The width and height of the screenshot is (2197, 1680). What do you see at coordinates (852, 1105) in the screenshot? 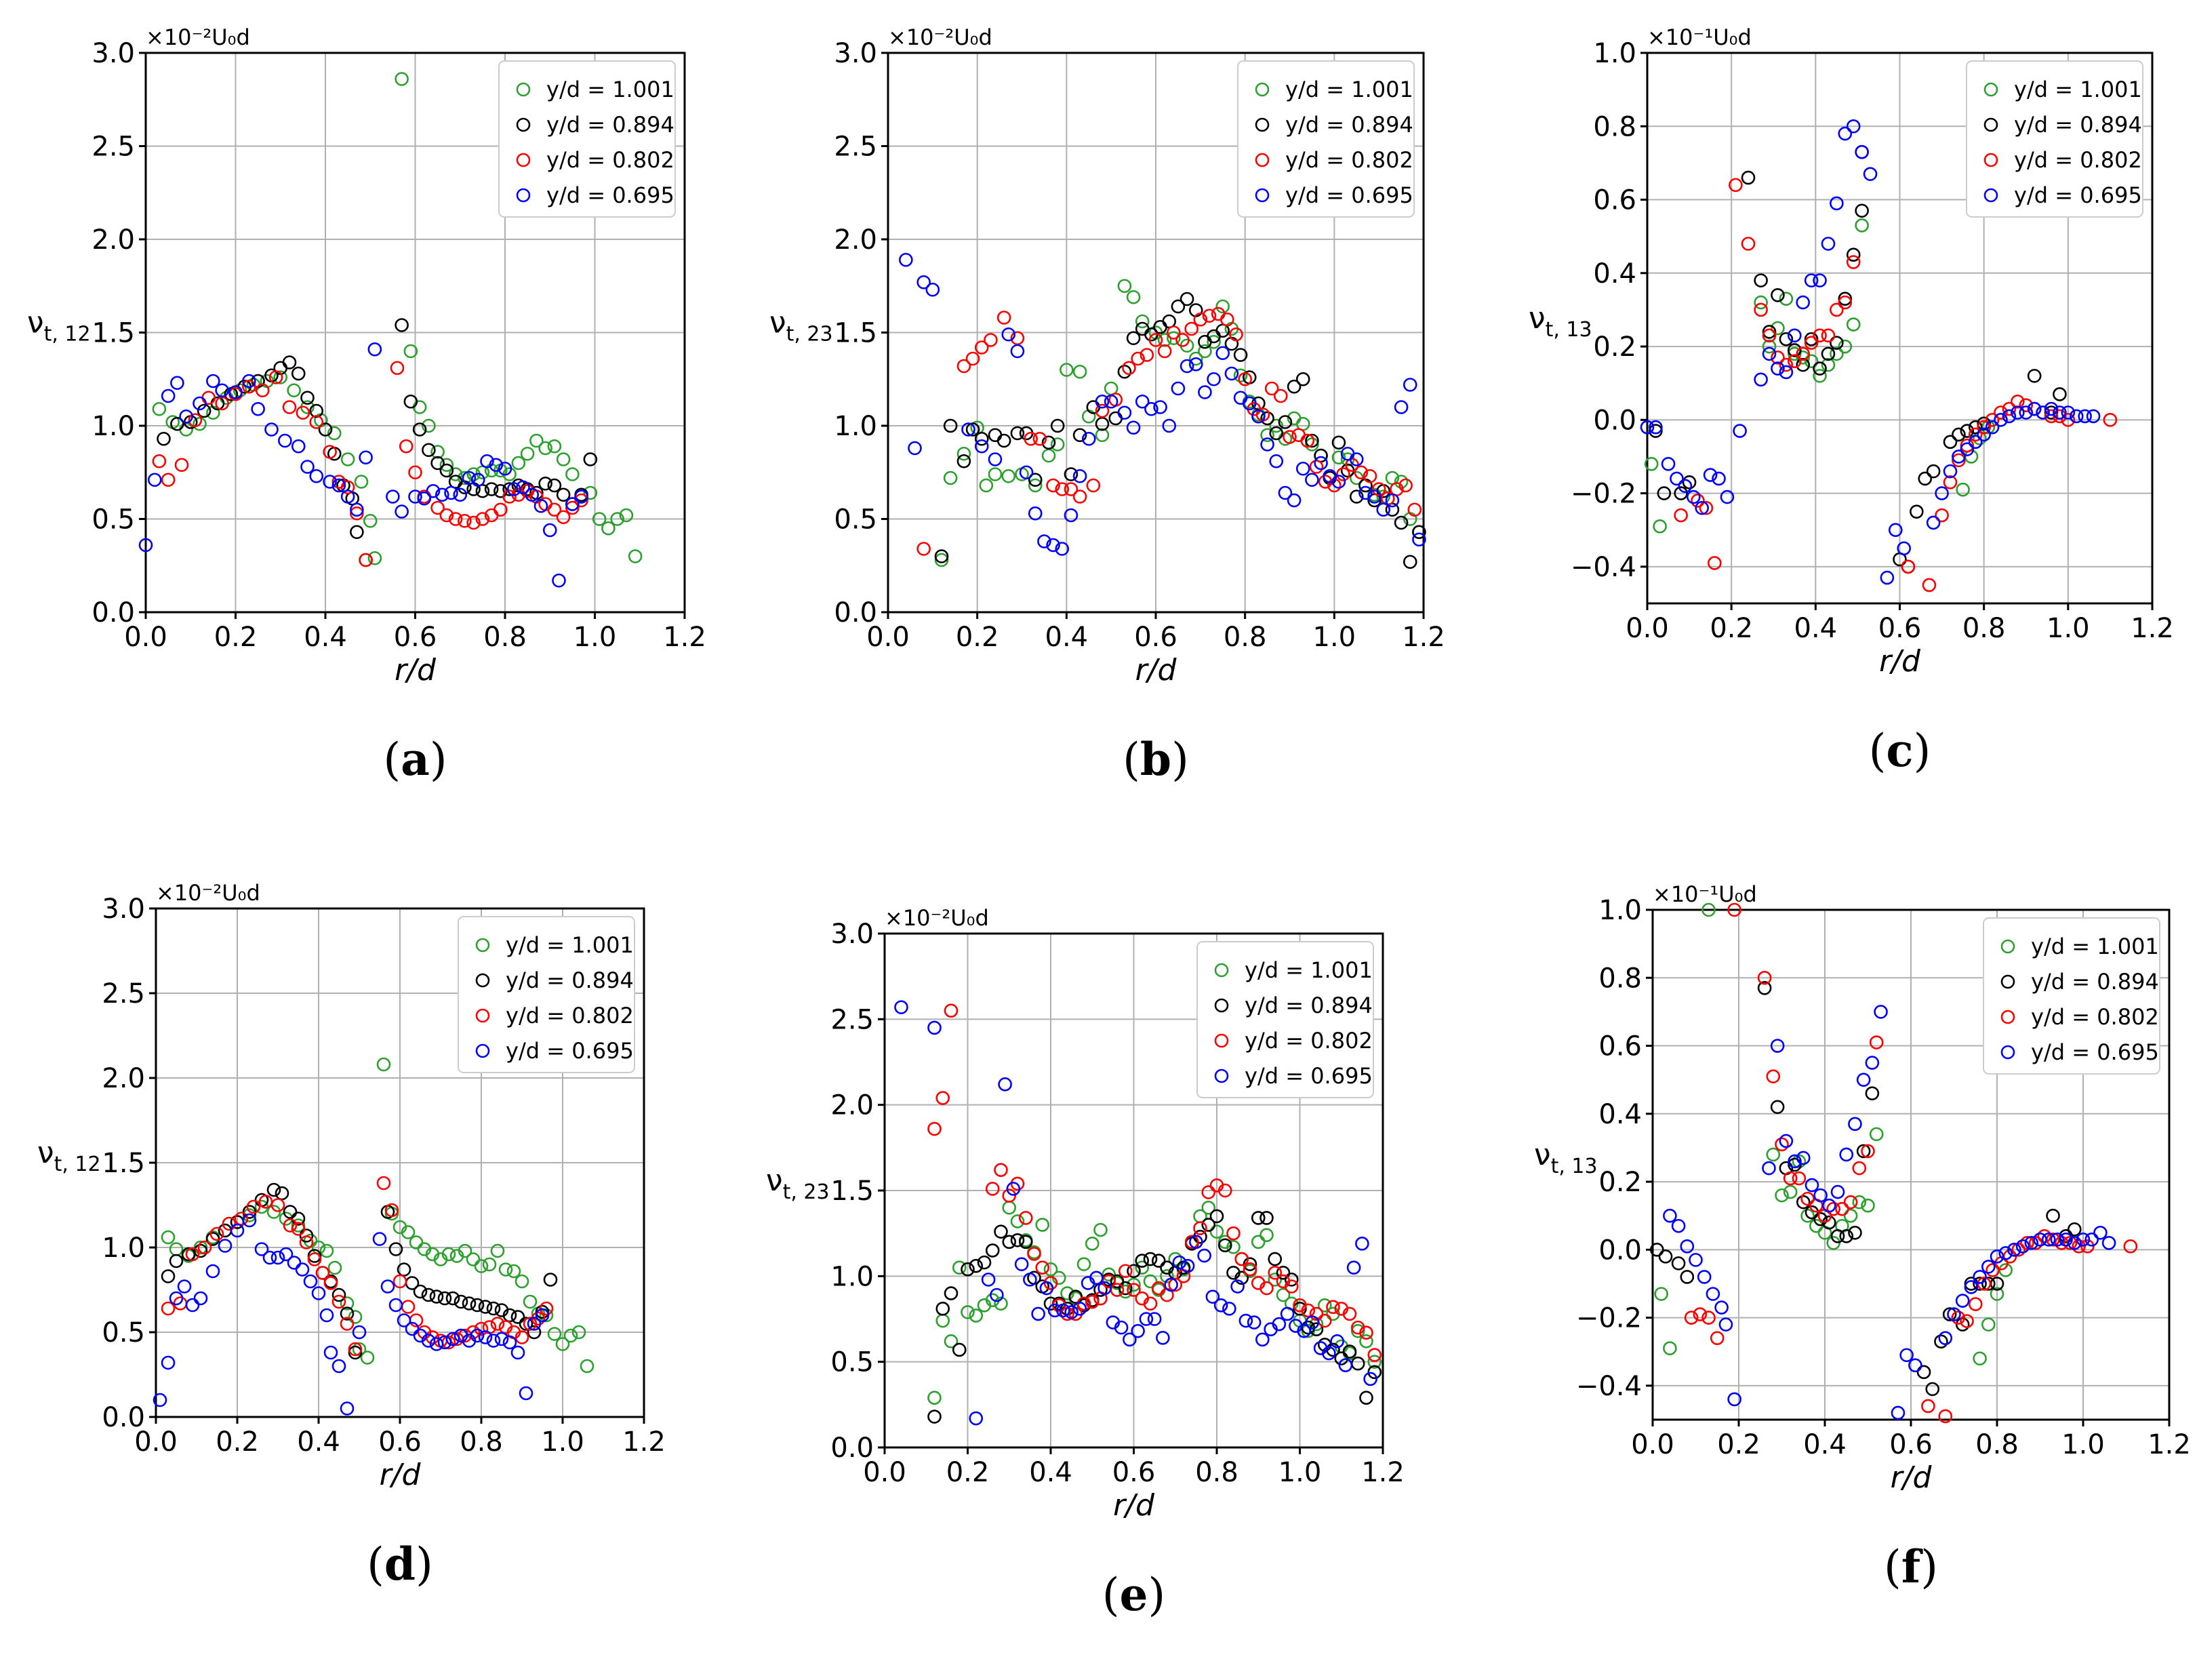
I see `y-tick-label: 2.0` at bounding box center [852, 1105].